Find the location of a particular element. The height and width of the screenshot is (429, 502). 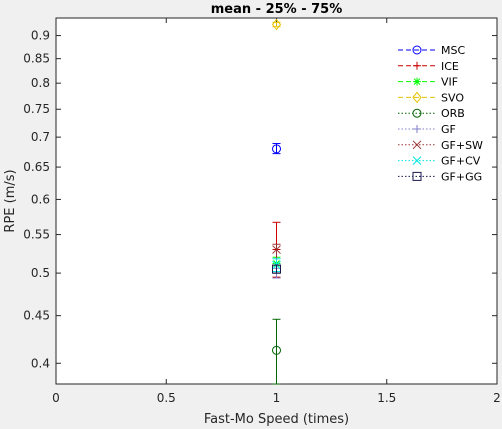

legend-marker-ice is located at coordinates (417, 65).